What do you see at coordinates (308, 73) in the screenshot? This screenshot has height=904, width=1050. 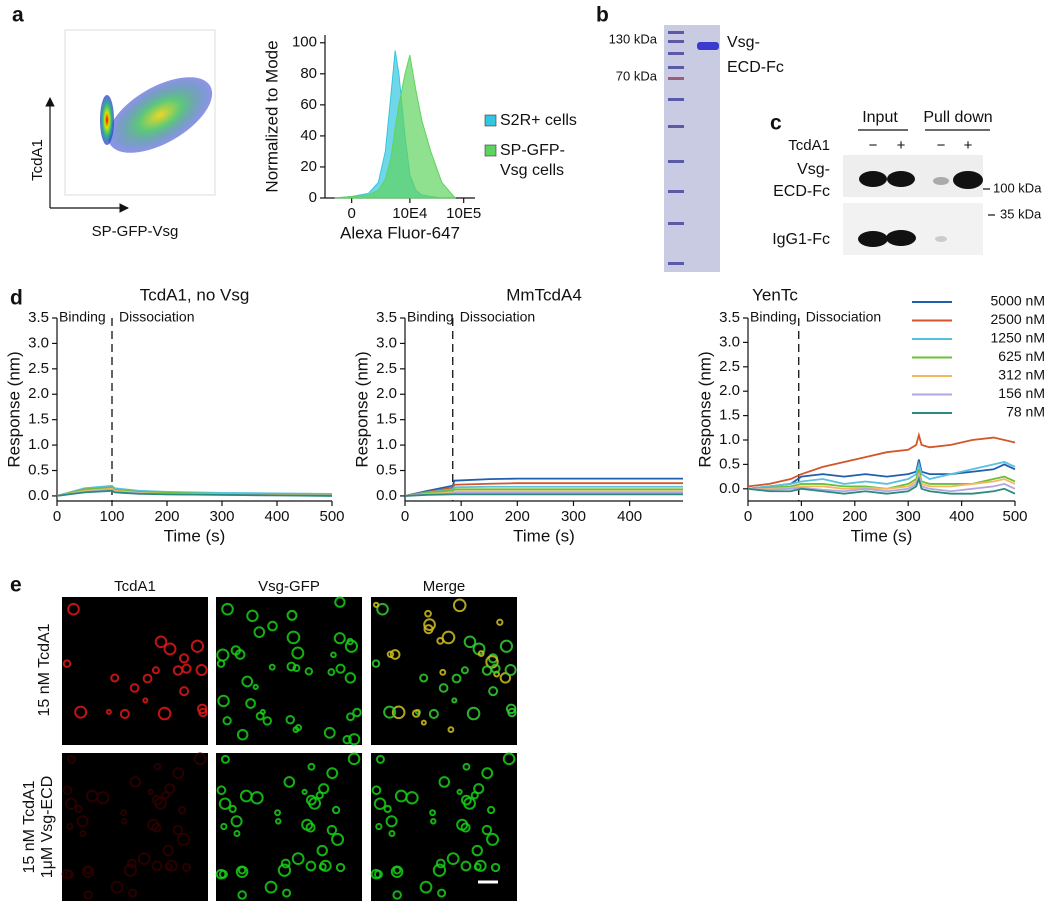 I see `y-tick-label: 80` at bounding box center [308, 73].